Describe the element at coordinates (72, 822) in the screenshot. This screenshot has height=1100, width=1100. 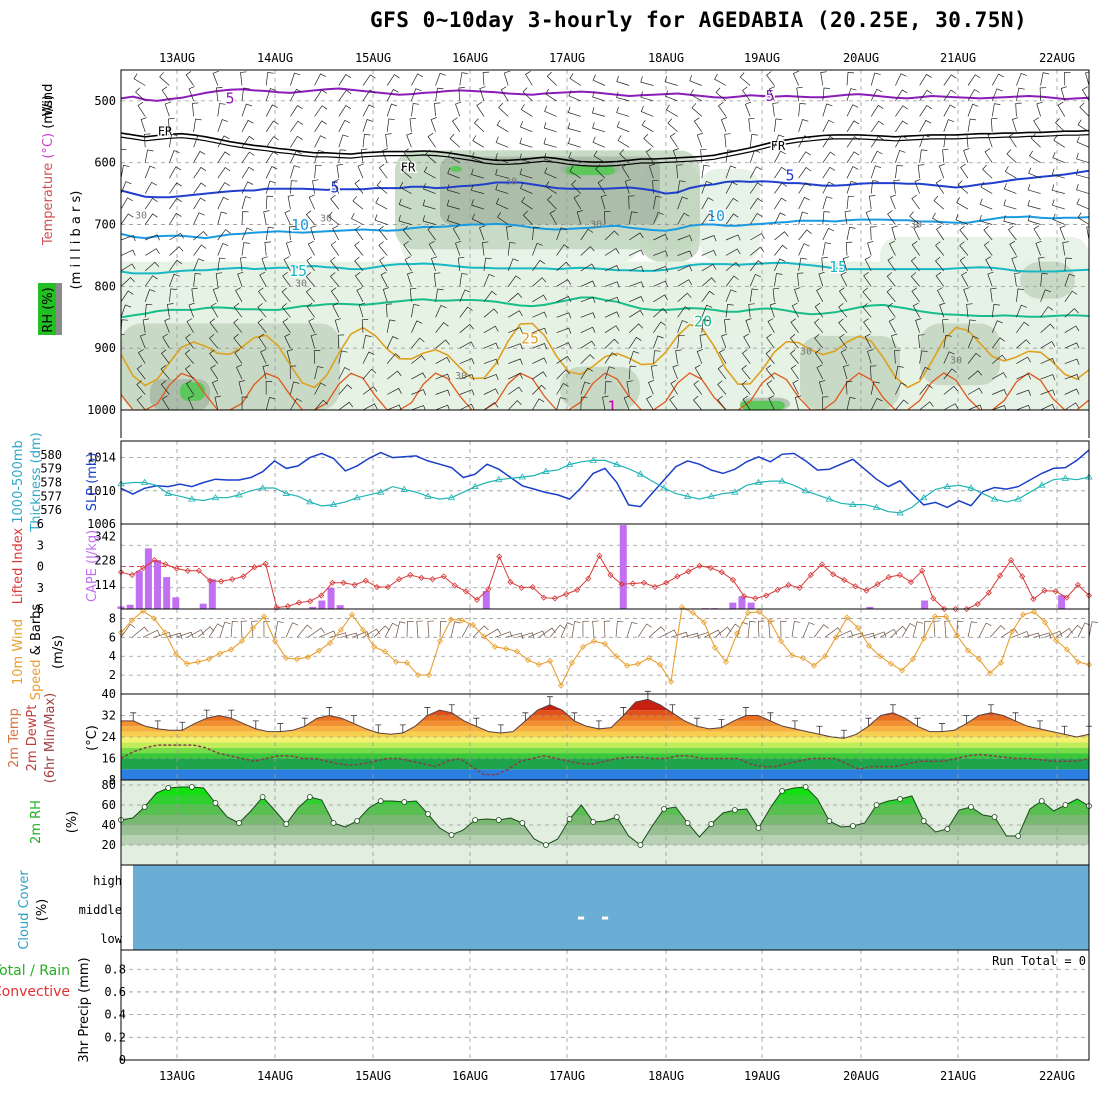
I see `axis-label-part: (%)` at that location.